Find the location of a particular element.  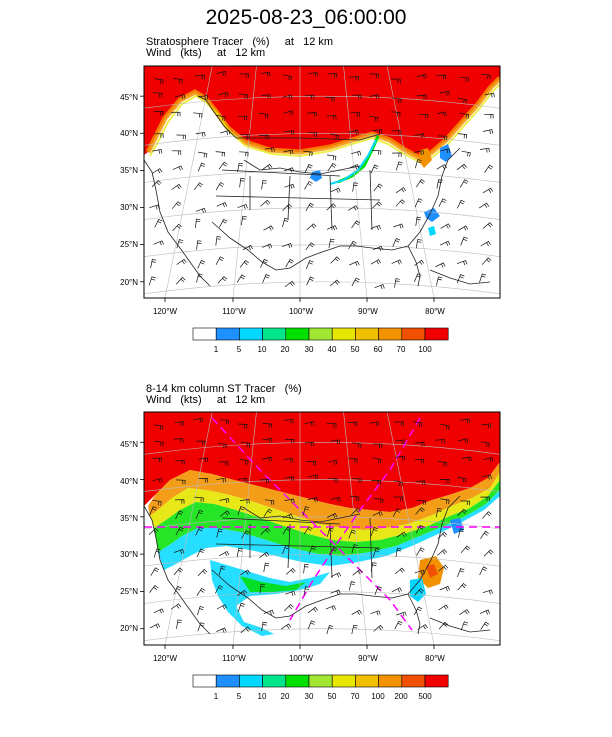

panel2-colorbar-label: 5 is located at coordinates (239, 696).